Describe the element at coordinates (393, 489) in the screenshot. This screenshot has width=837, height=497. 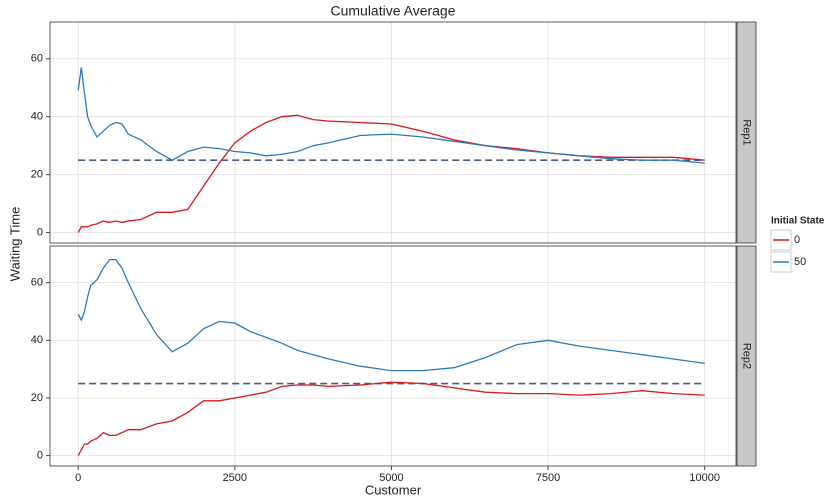
I see `x-axis-label: Customer` at that location.